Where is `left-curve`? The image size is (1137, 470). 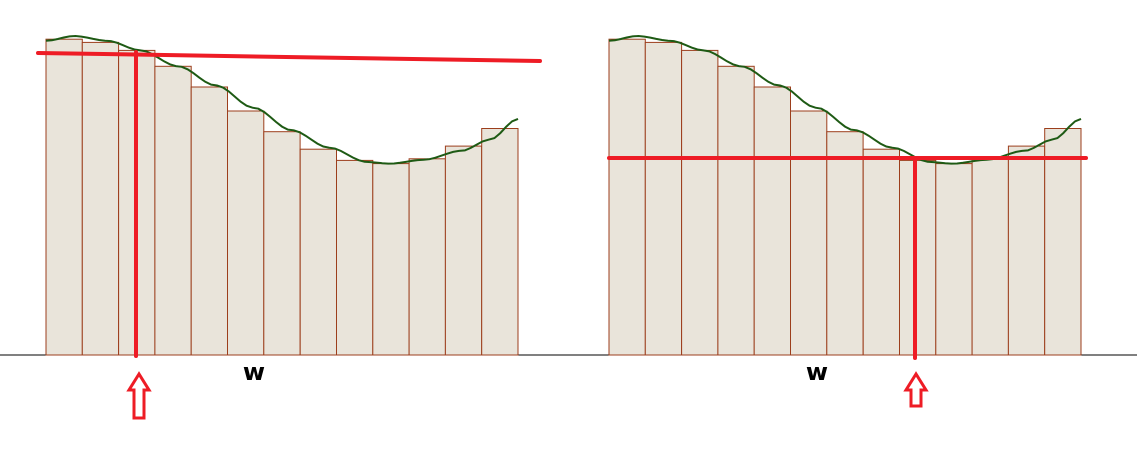 left-curve is located at coordinates (282, 99).